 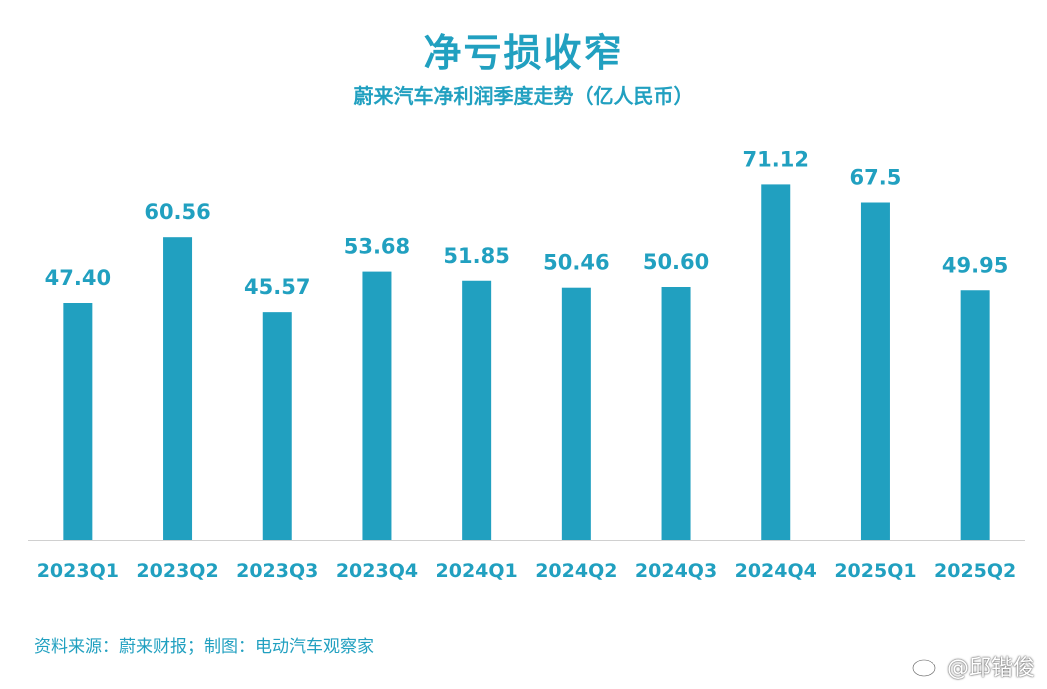 What do you see at coordinates (676, 571) in the screenshot?
I see `x-tick-label-2024Q3: 2024Q3` at bounding box center [676, 571].